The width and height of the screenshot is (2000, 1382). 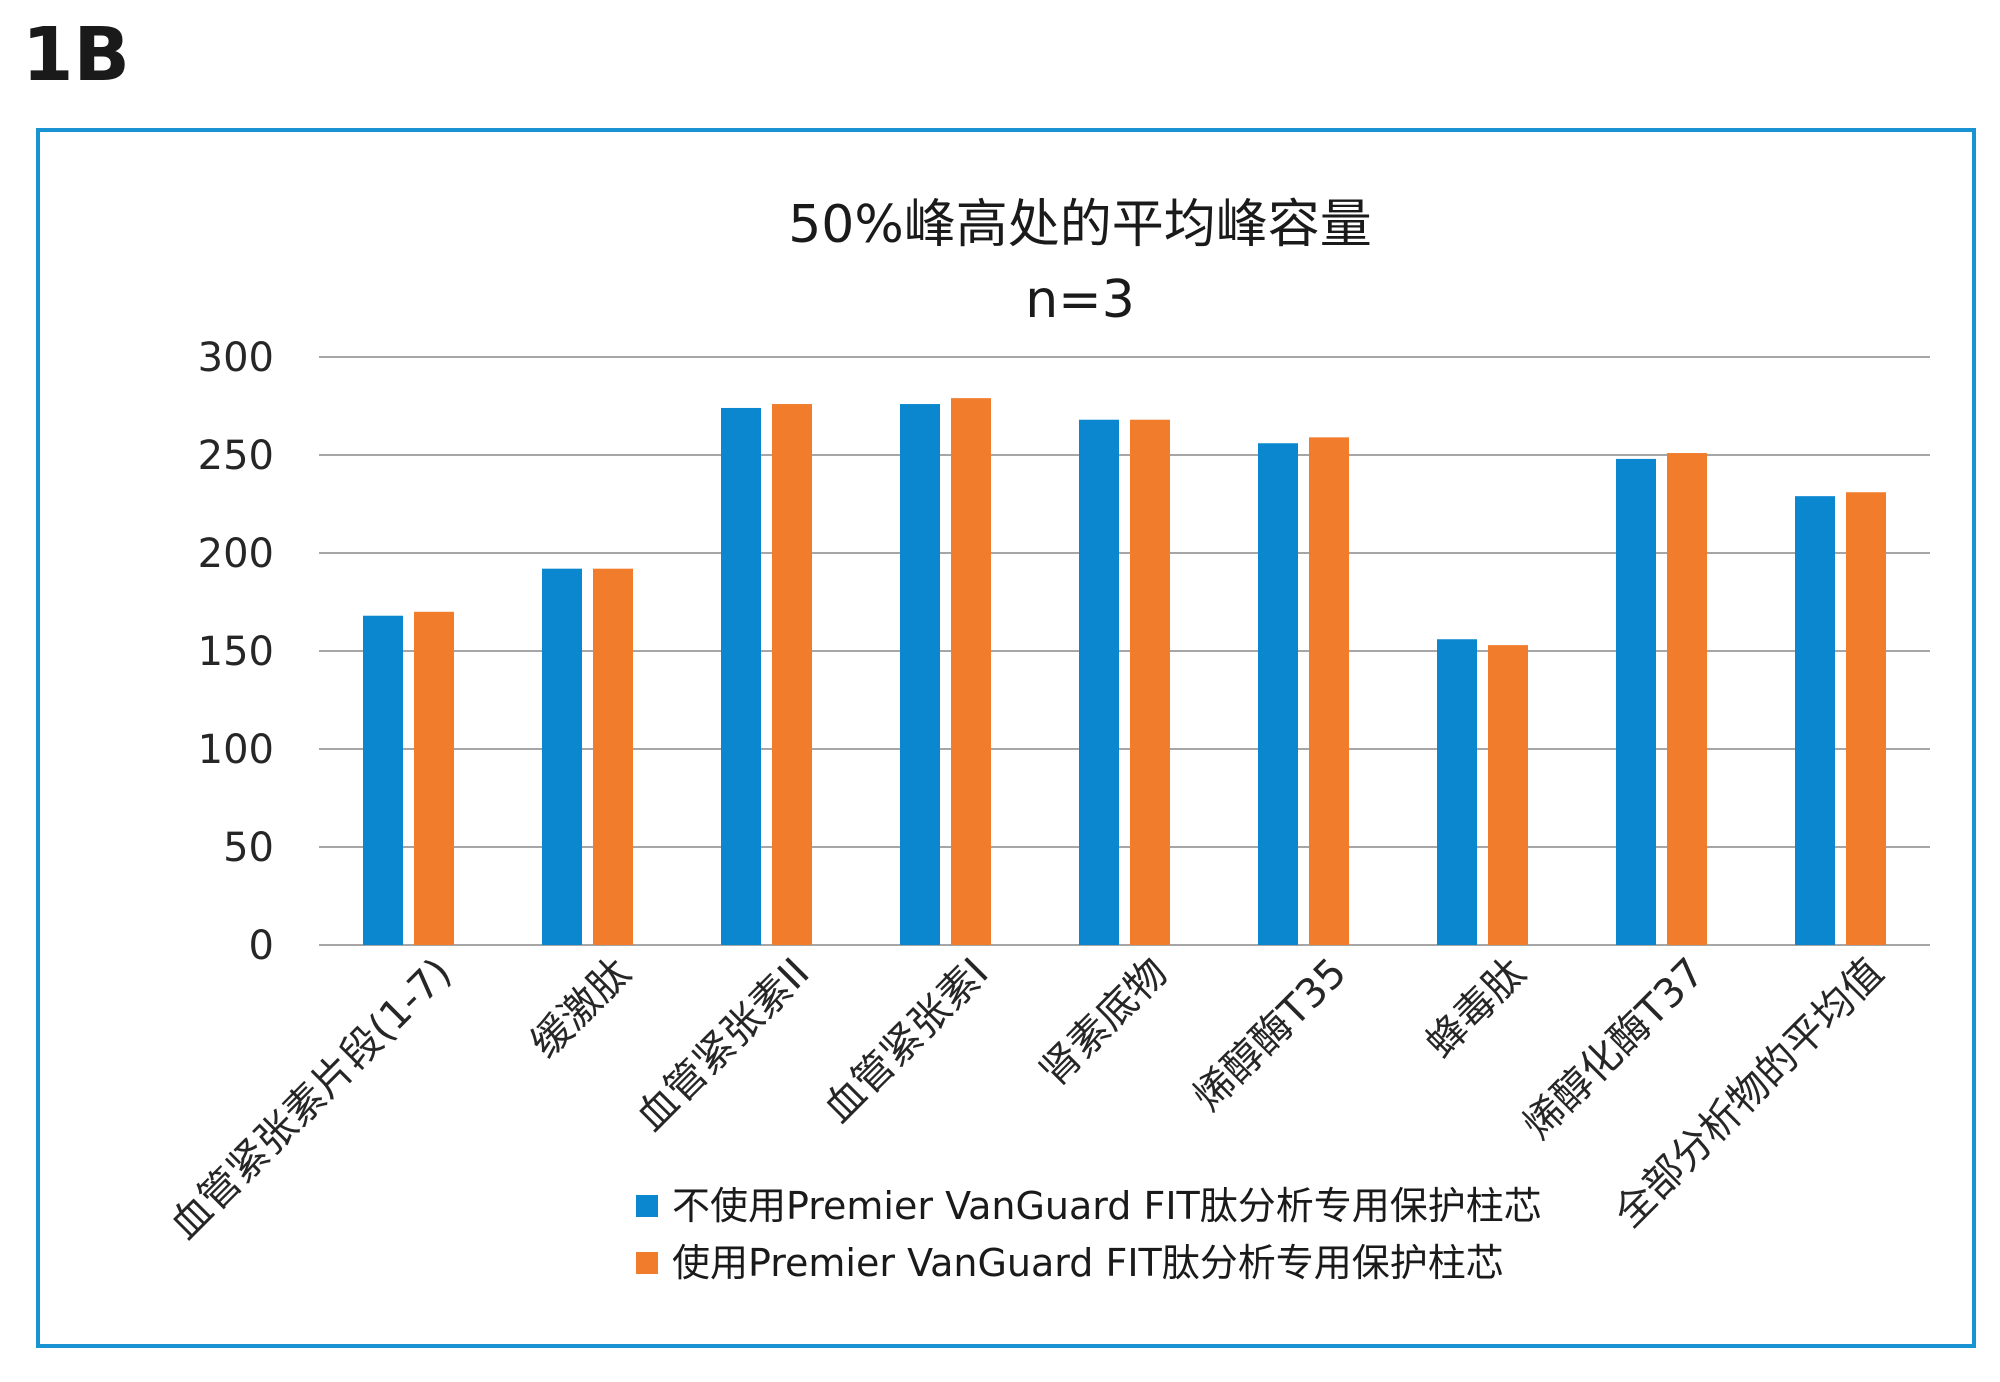 I want to click on y-tick-label: 250, so click(x=236, y=456).